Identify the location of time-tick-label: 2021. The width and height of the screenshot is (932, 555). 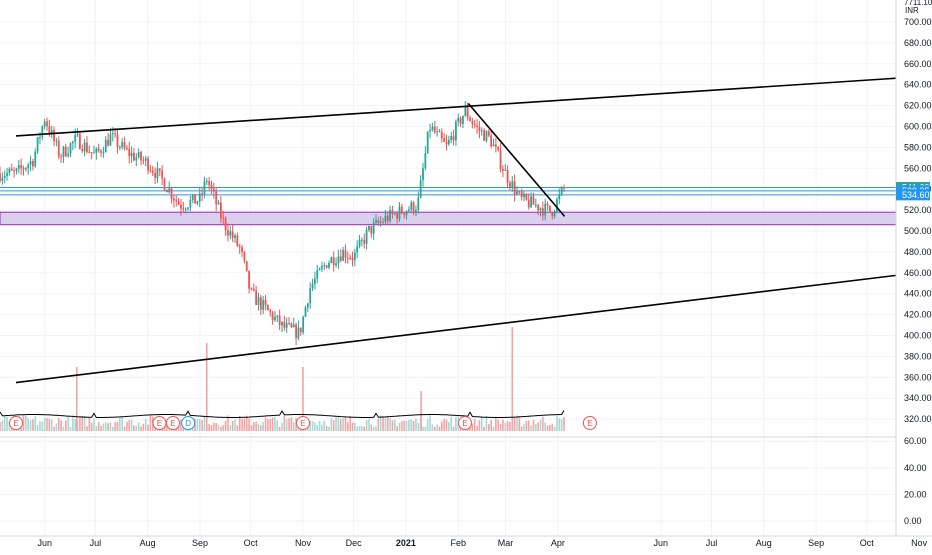
(406, 543).